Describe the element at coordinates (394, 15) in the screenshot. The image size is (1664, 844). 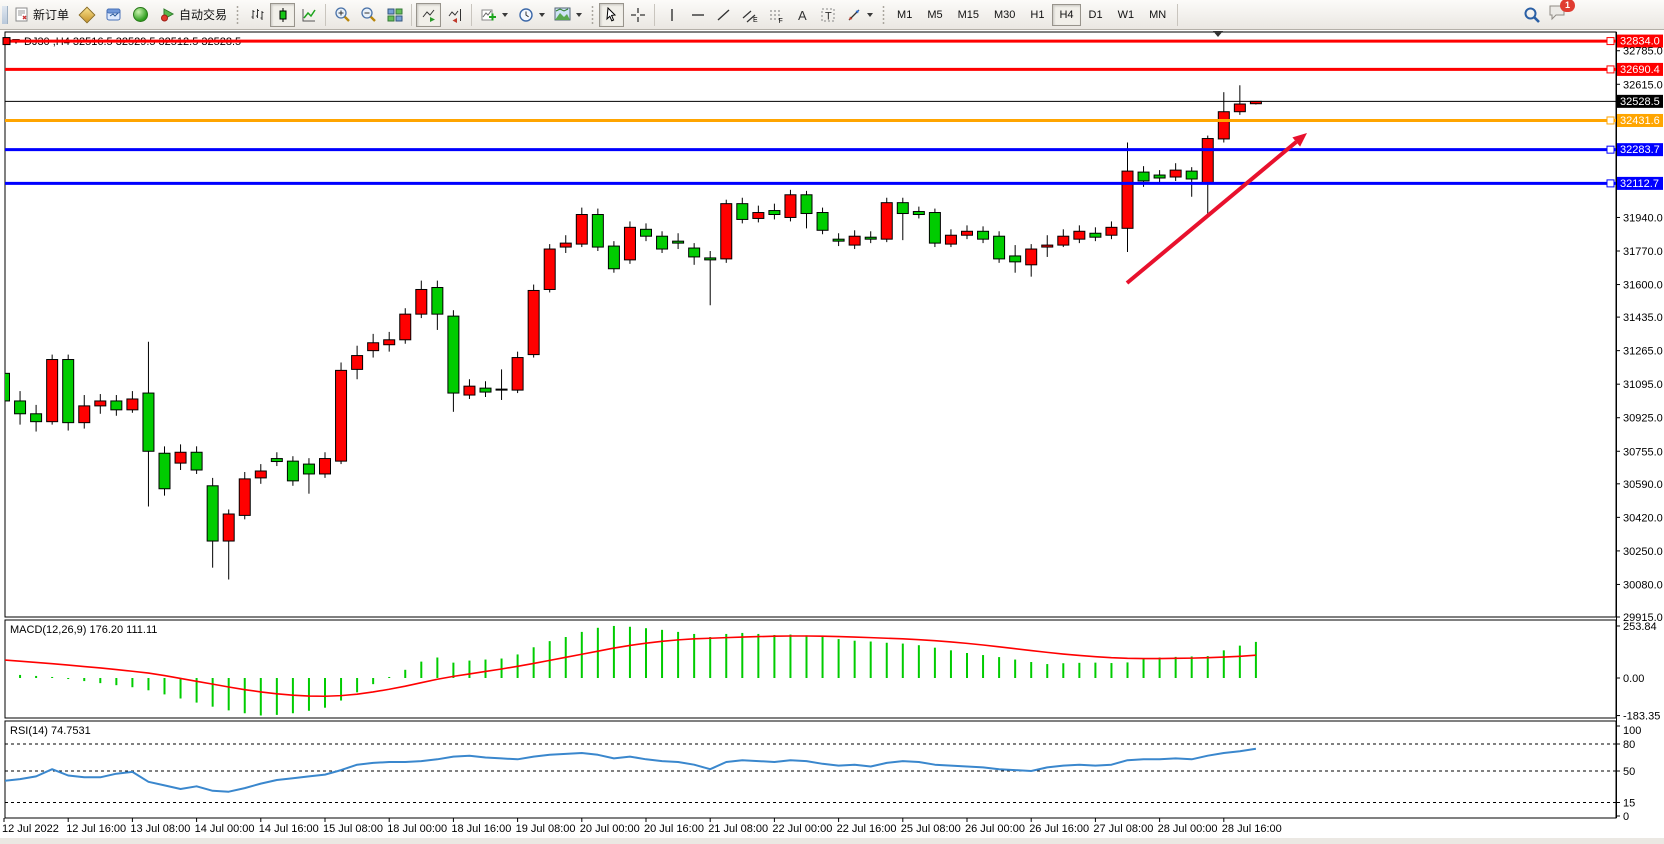
I see `tile-windows-button` at that location.